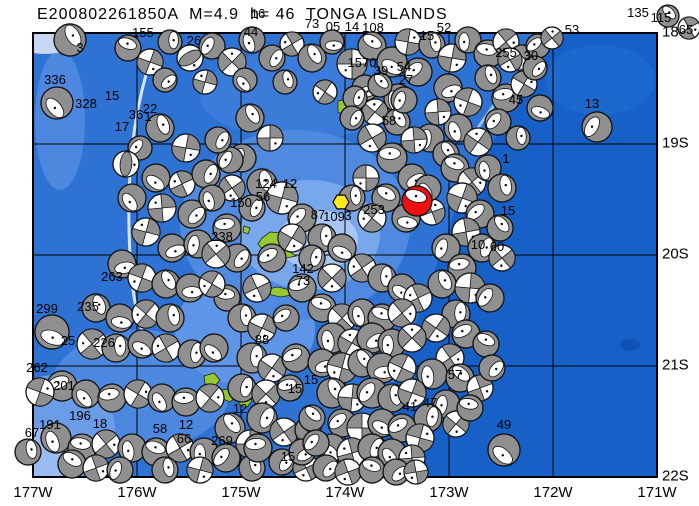  I want to click on beachball-label: 18, so click(100, 423).